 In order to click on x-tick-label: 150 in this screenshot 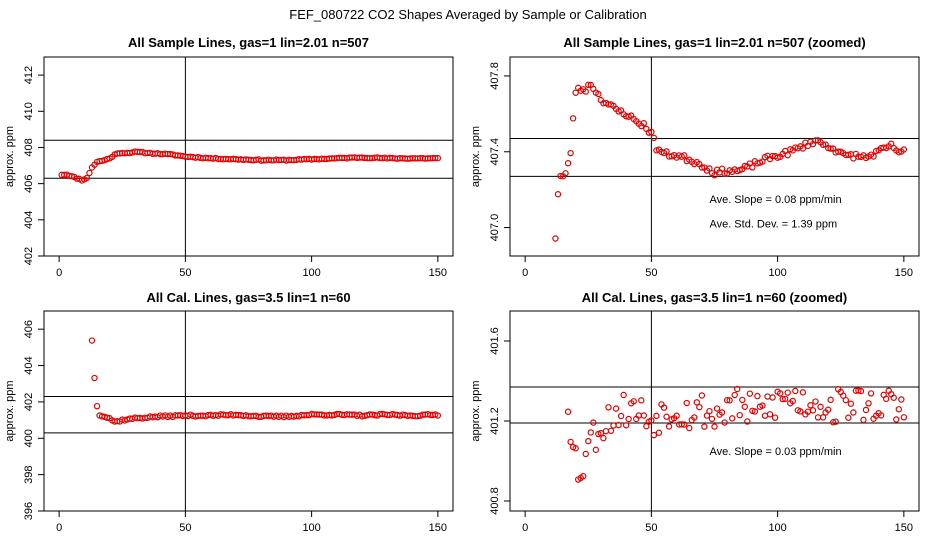, I will do `click(438, 273)`.